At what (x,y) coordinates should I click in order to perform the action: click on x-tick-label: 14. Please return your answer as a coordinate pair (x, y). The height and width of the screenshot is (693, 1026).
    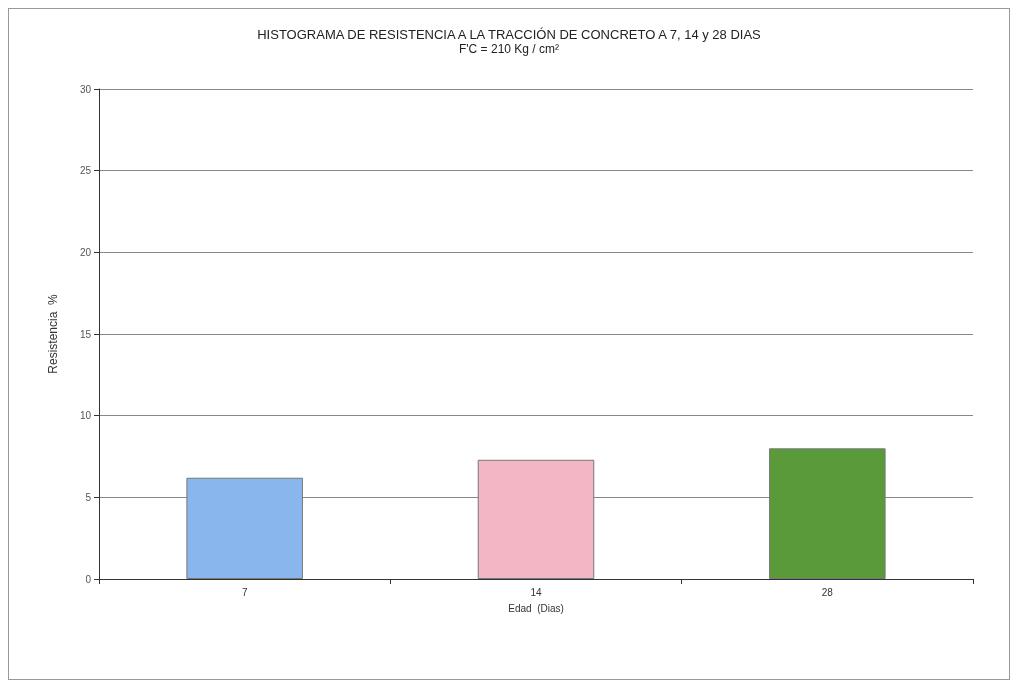
    Looking at the image, I should click on (536, 592).